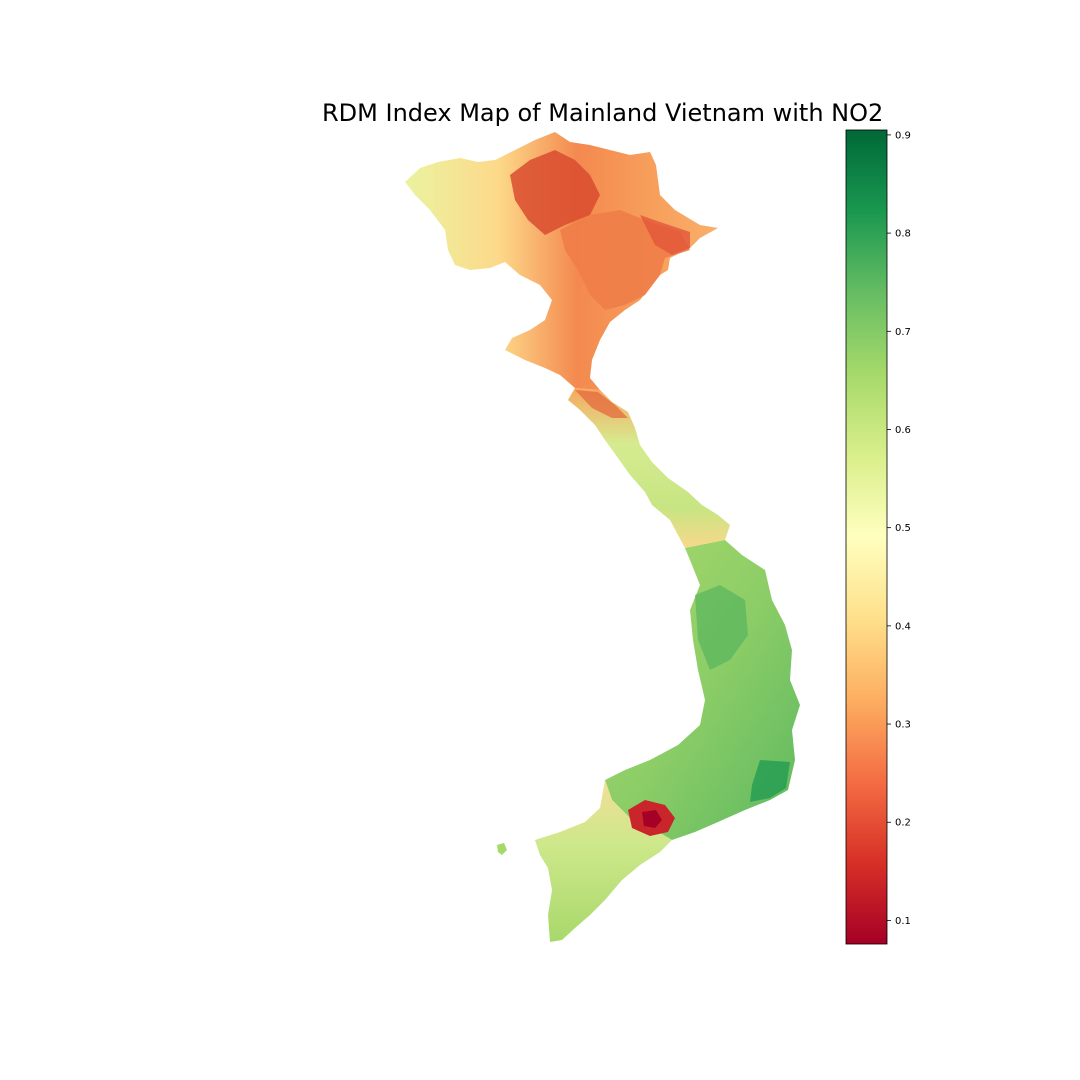 Image resolution: width=1080 pixels, height=1080 pixels. What do you see at coordinates (903, 528) in the screenshot?
I see `colorbar-tick-label: 0.5` at bounding box center [903, 528].